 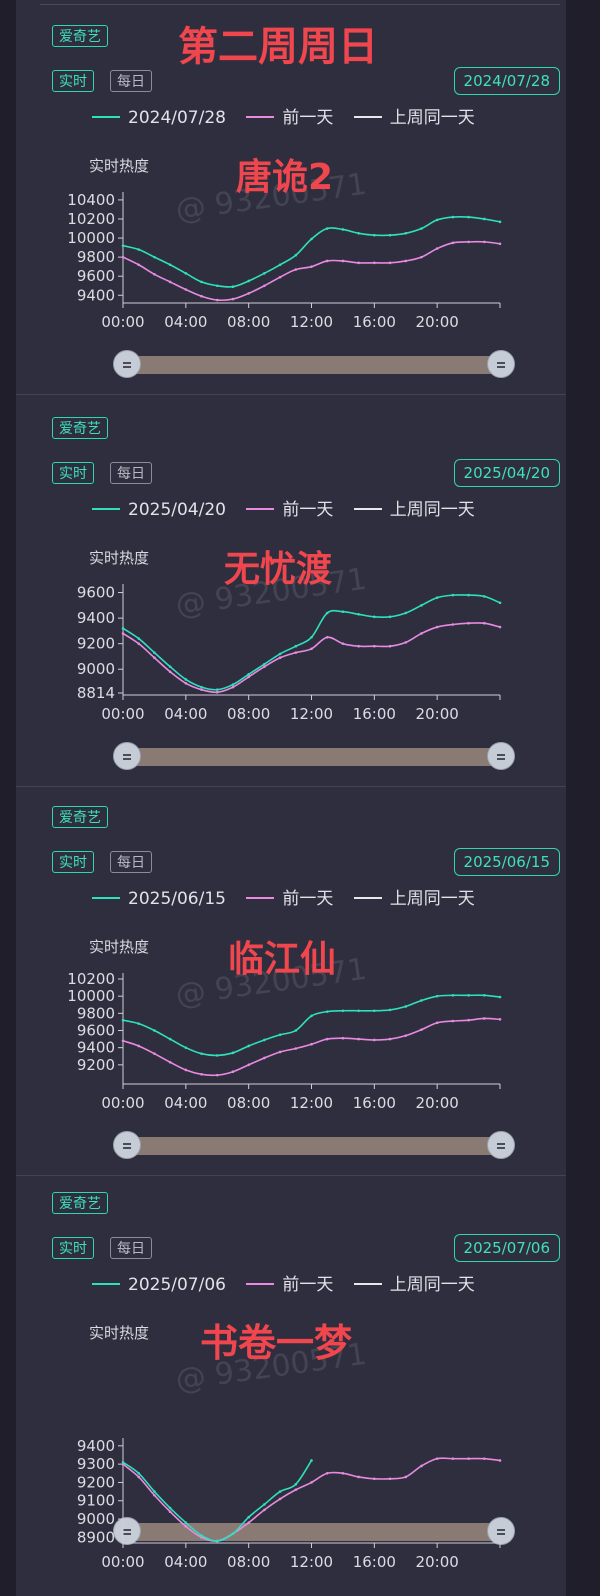 I want to click on date-picker-button: 2025/07/06, so click(x=506, y=1248).